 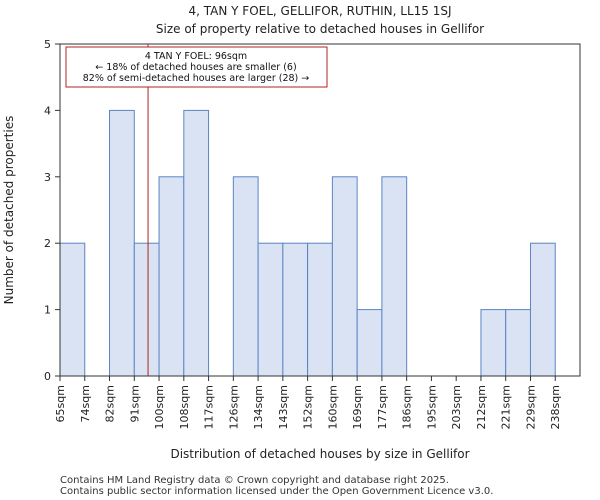 I want to click on annotation-line-2: ← 18% of detached houses are smaller (6), so click(x=195, y=67).